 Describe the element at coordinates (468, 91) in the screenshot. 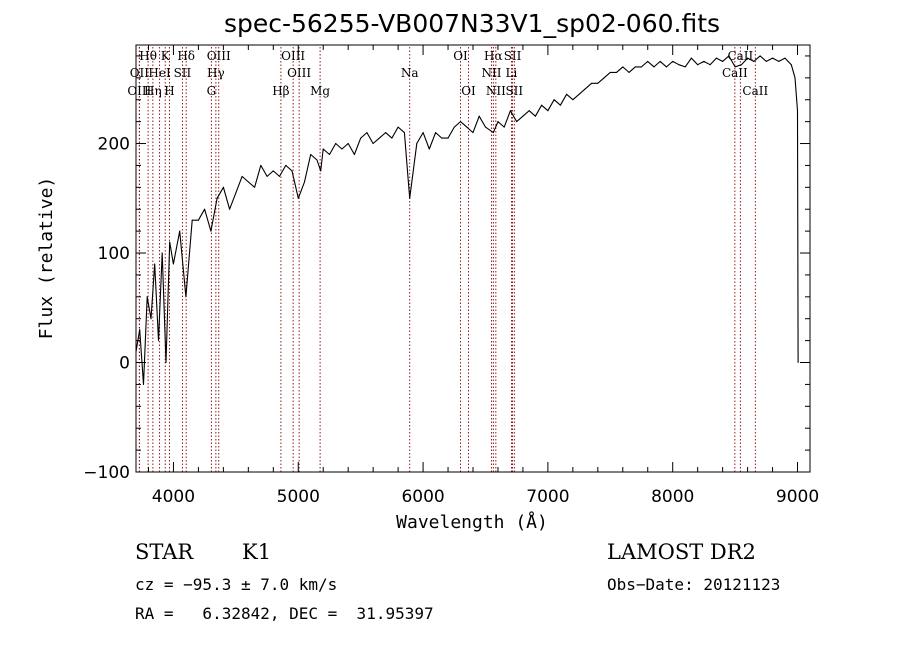

I see `spectral-line-label-24: OI` at that location.